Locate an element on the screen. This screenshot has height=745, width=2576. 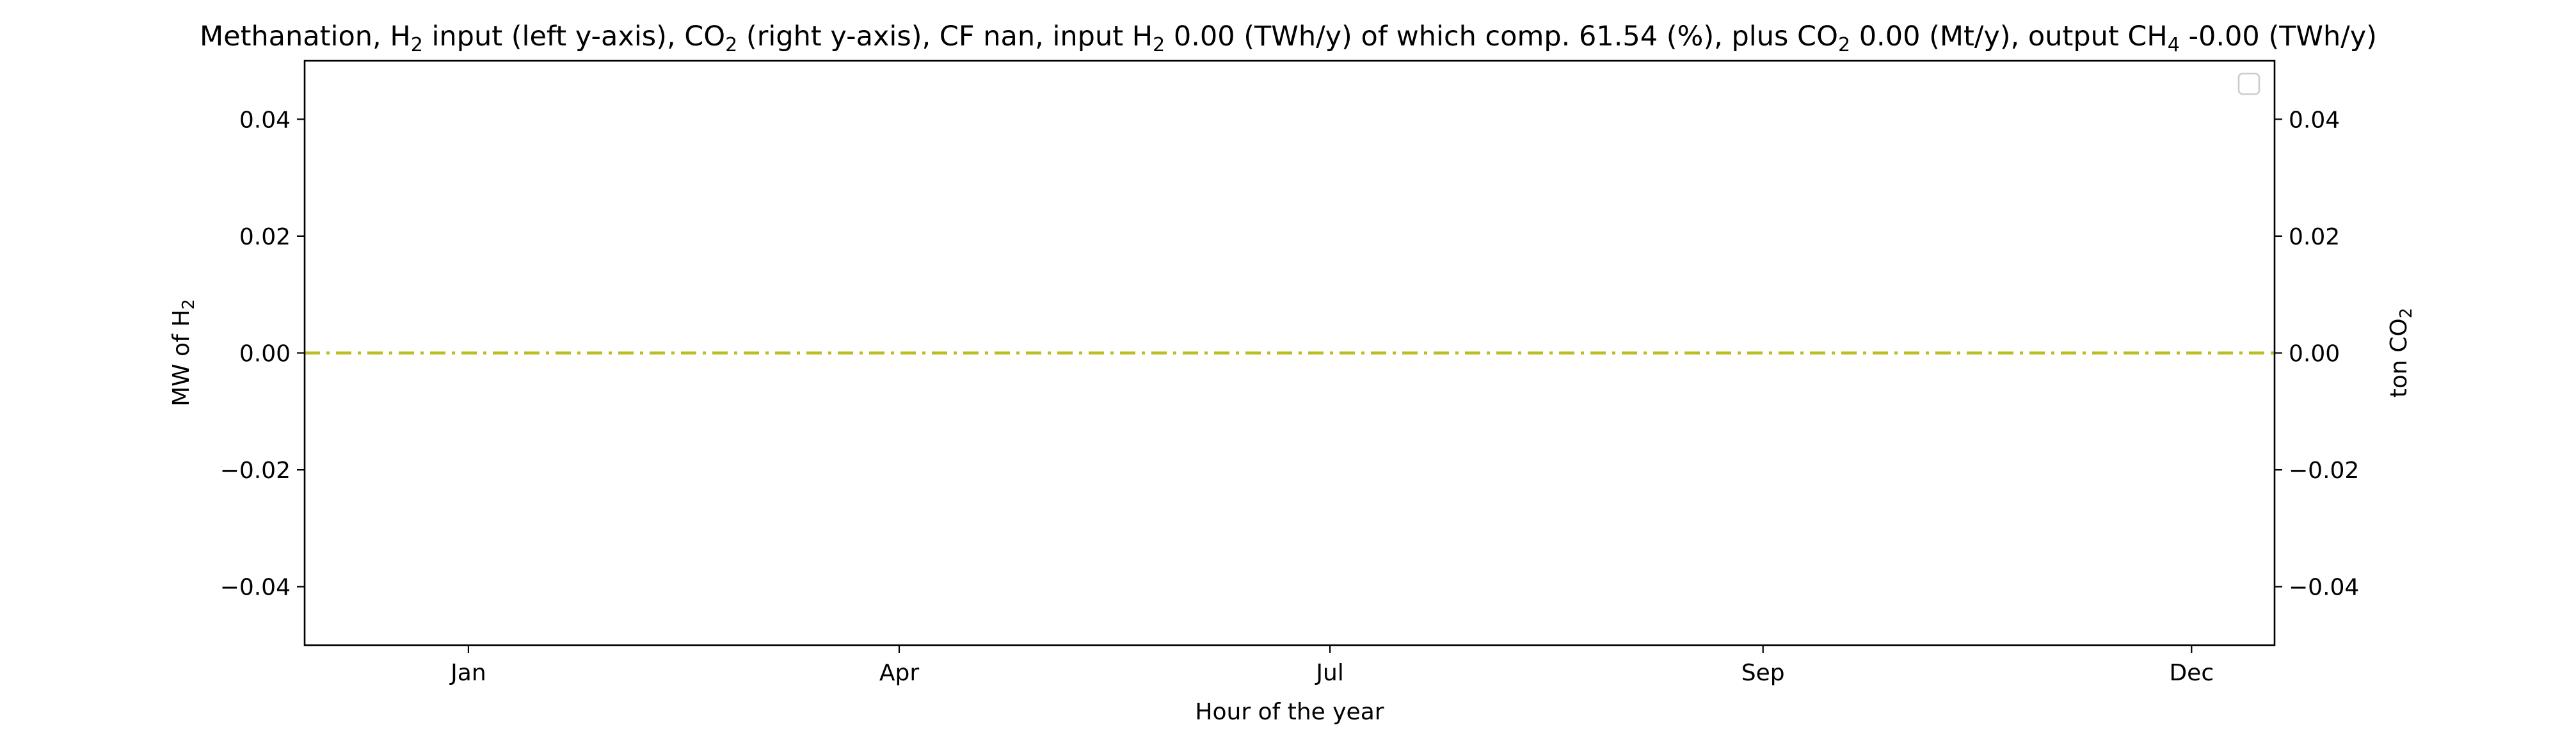
x-axis-ticks: Jan Apr Jul Sep Dec is located at coordinates (1331, 665).